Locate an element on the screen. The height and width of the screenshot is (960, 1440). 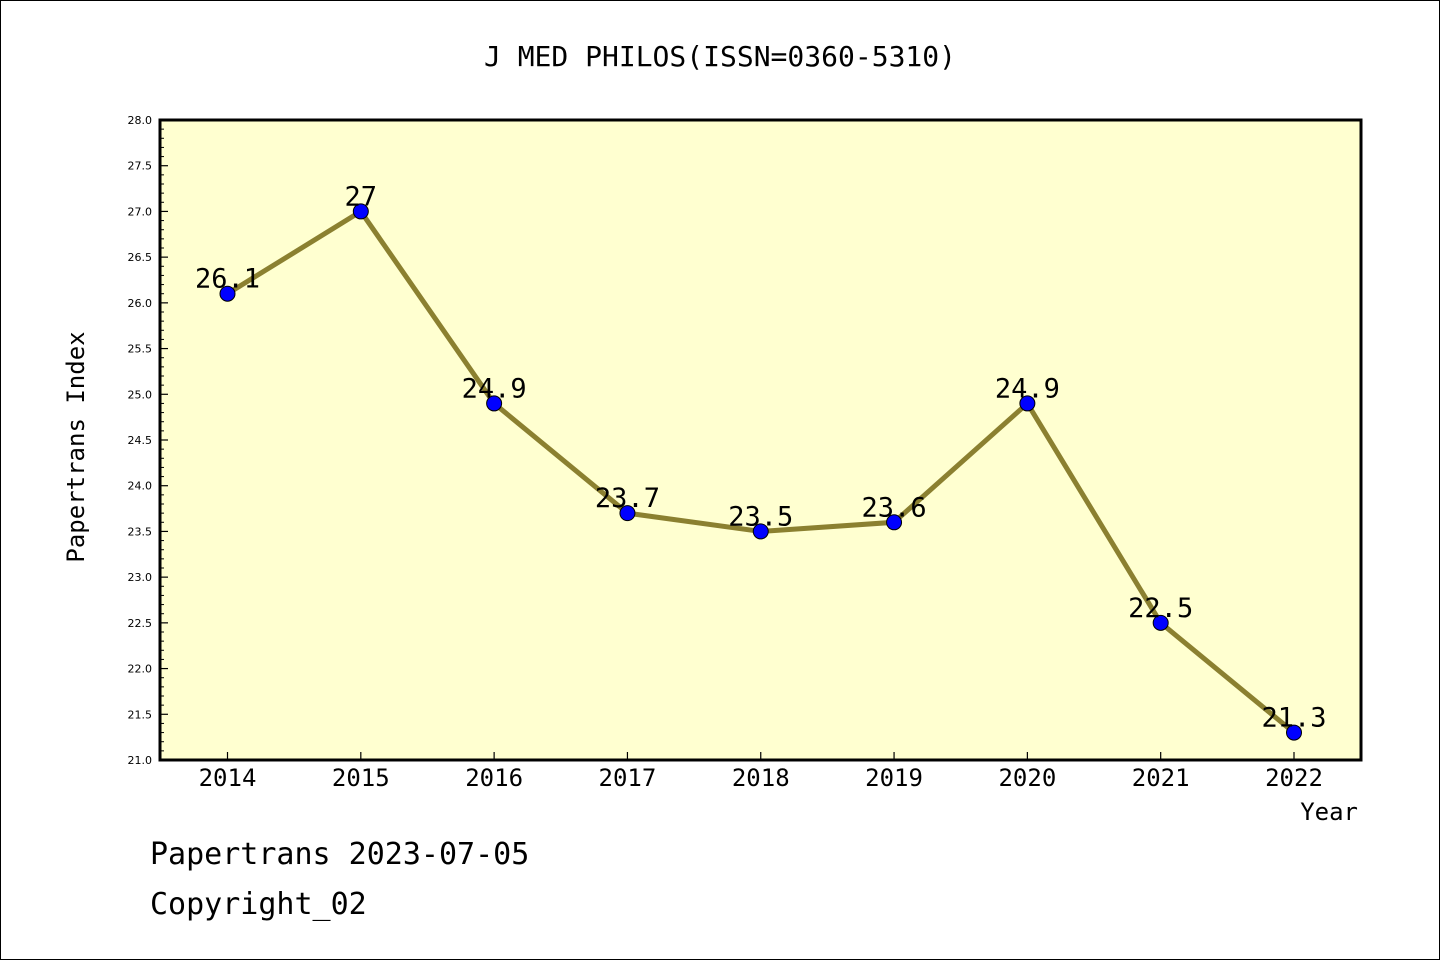
y-tick-label: 21.0 is located at coordinates (140, 760).